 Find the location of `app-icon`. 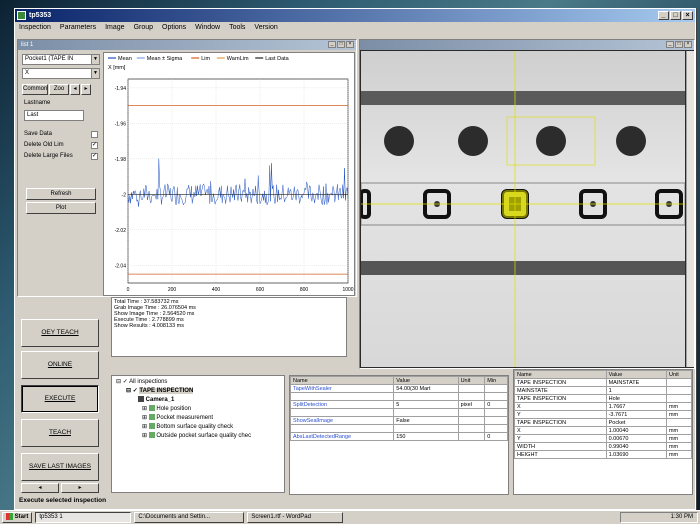

app-icon is located at coordinates (21, 15).